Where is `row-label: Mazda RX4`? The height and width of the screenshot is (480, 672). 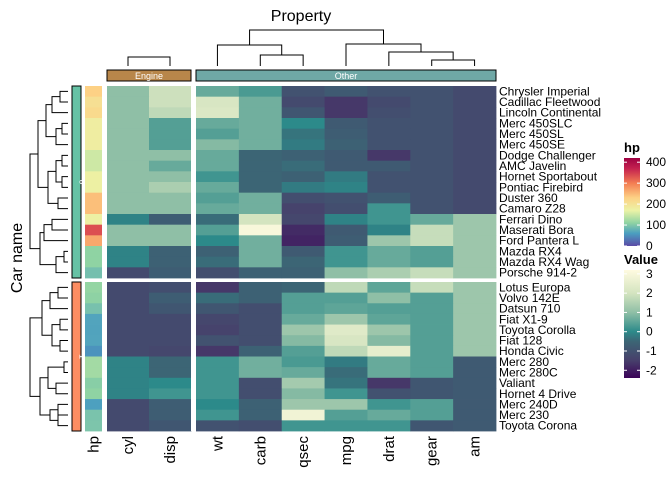
row-label: Mazda RX4 is located at coordinates (530, 251).